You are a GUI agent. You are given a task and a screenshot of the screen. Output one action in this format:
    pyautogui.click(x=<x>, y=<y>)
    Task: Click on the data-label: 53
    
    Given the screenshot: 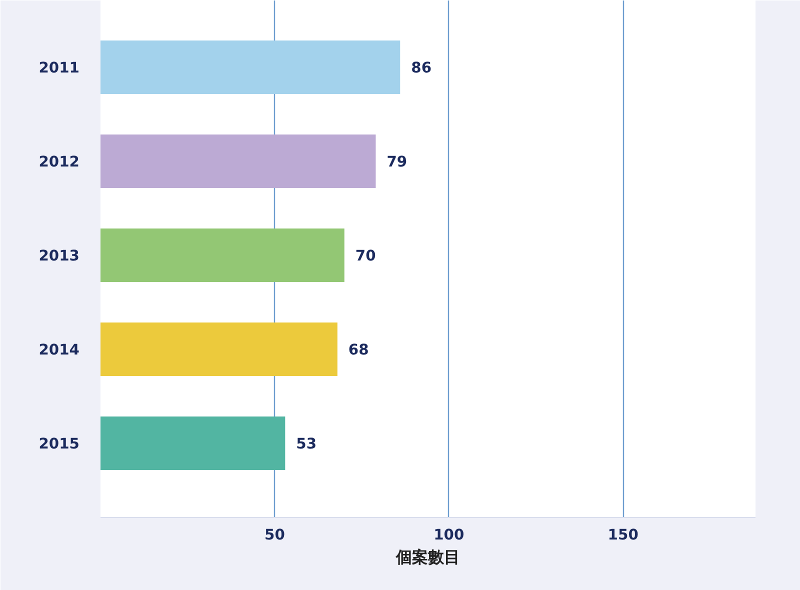 What is the action you would take?
    pyautogui.click(x=306, y=444)
    